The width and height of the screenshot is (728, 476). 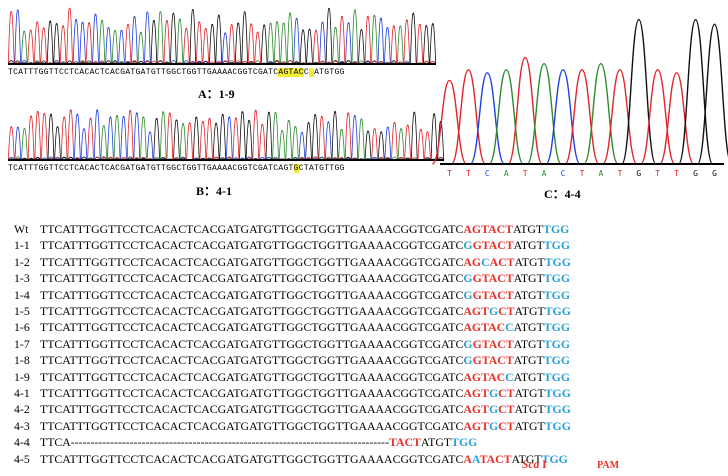 I want to click on basecalls-a-mid: C, so click(x=306, y=72).